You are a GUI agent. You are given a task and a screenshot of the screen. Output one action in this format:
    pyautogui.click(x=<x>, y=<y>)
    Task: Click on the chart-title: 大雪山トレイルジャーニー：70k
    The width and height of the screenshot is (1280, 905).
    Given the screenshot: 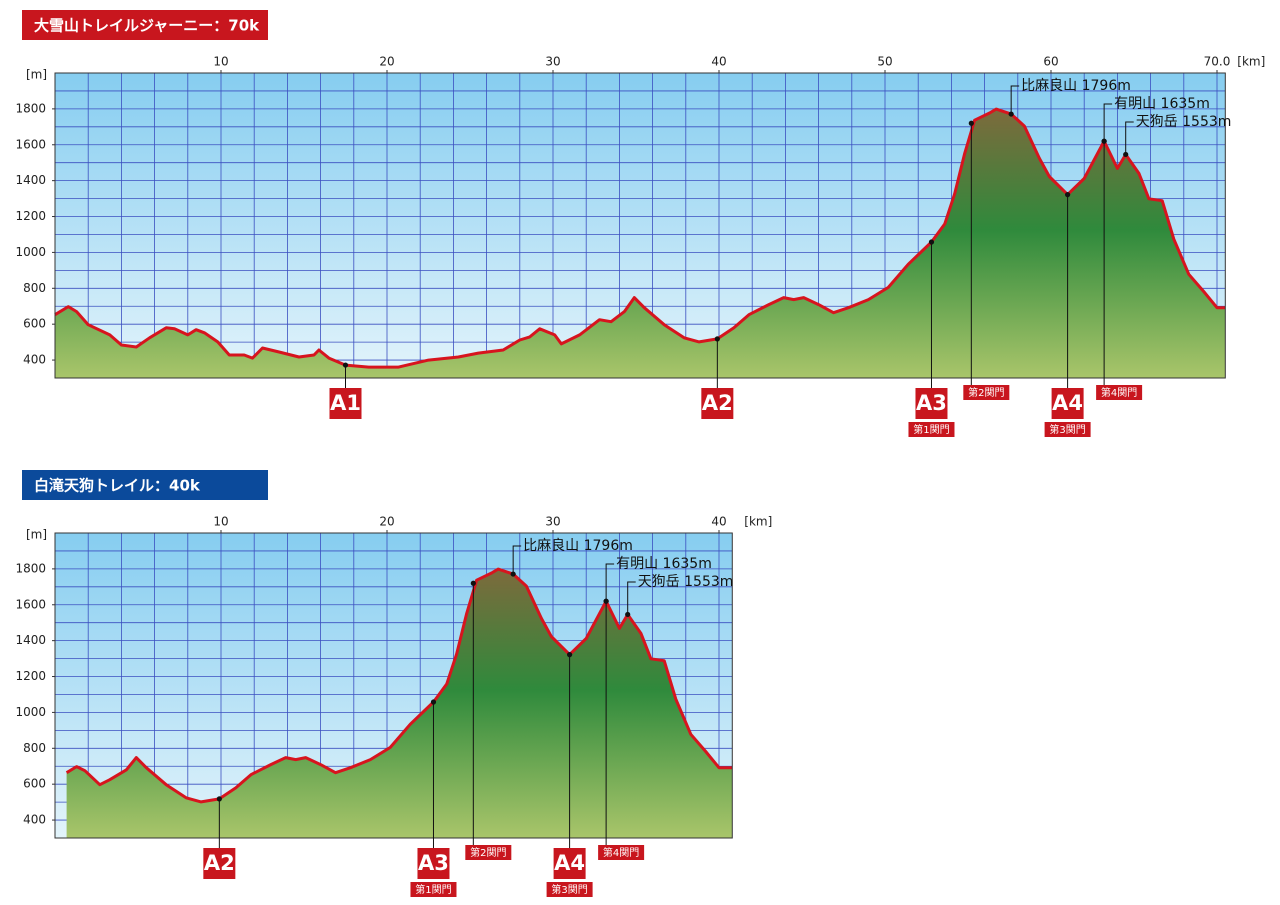 What is the action you would take?
    pyautogui.click(x=147, y=26)
    